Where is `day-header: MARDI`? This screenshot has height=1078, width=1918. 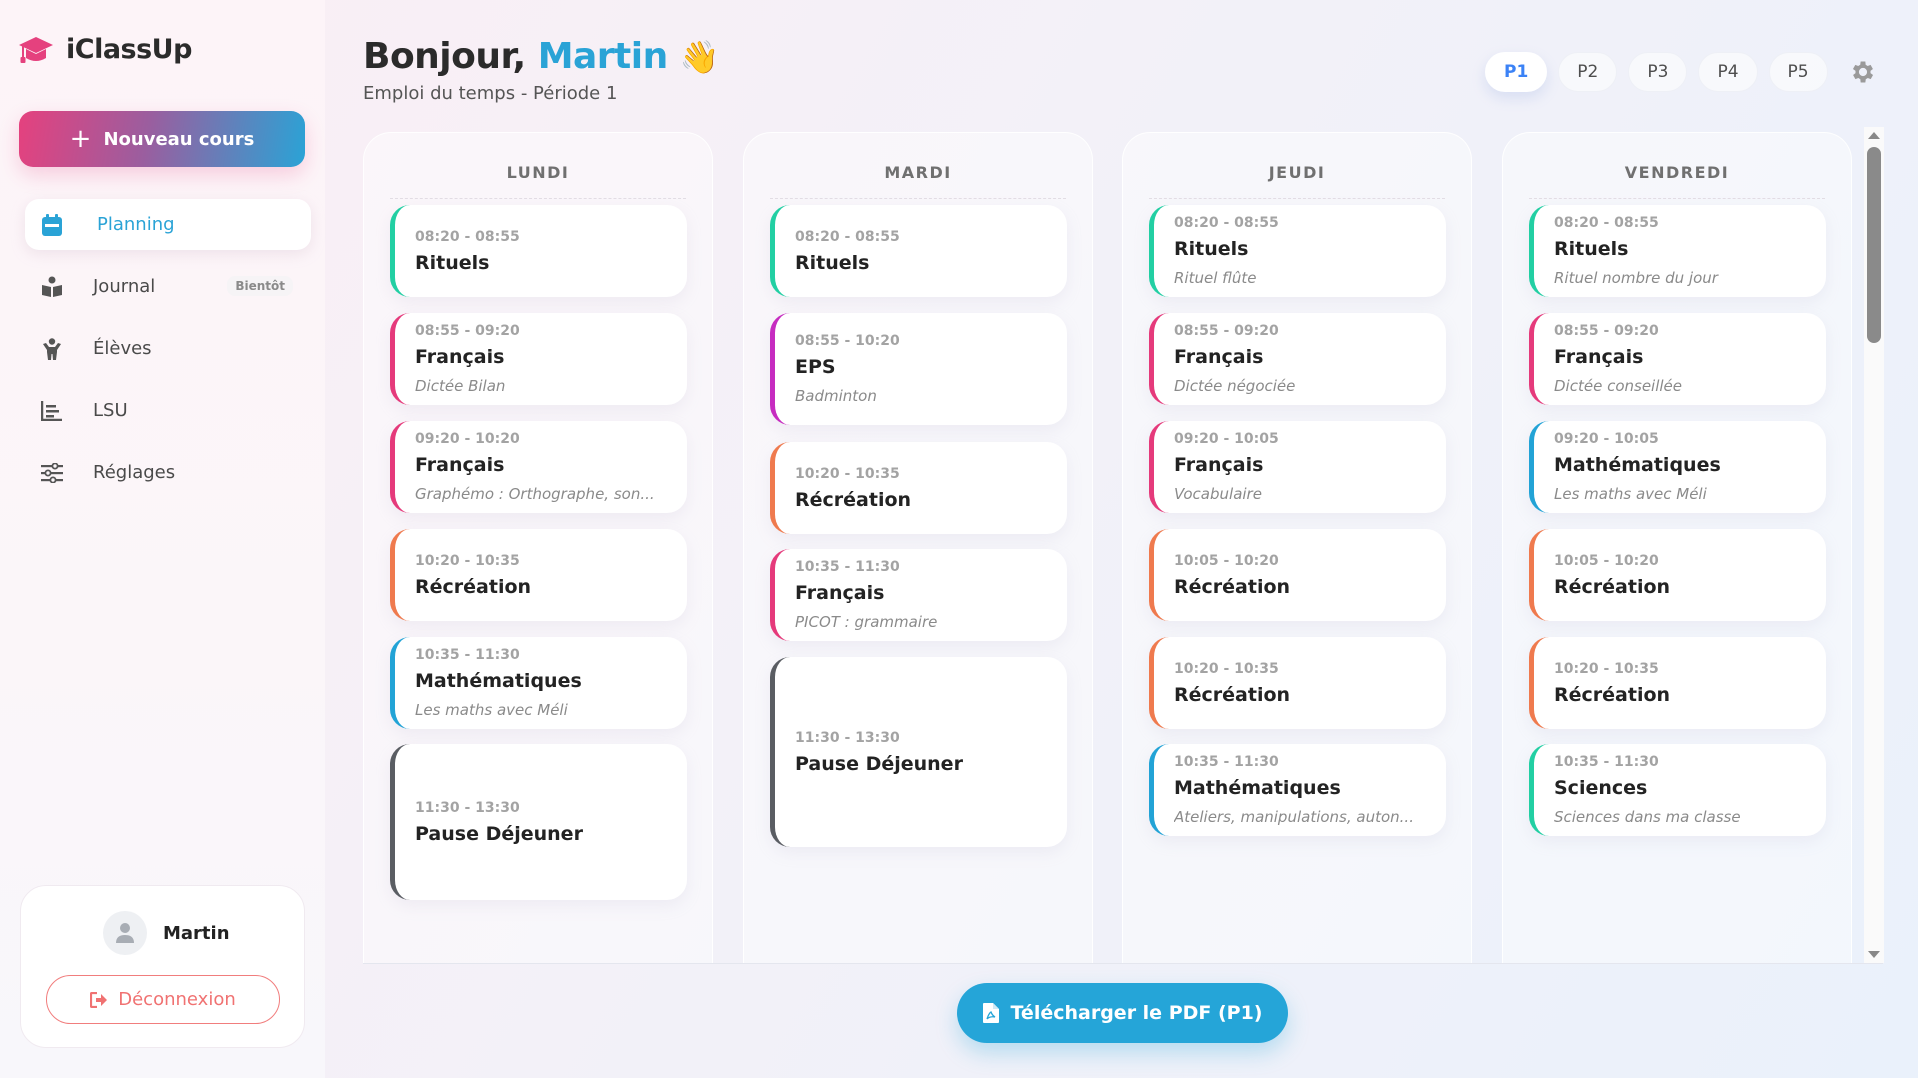
day-header: MARDI is located at coordinates (918, 172).